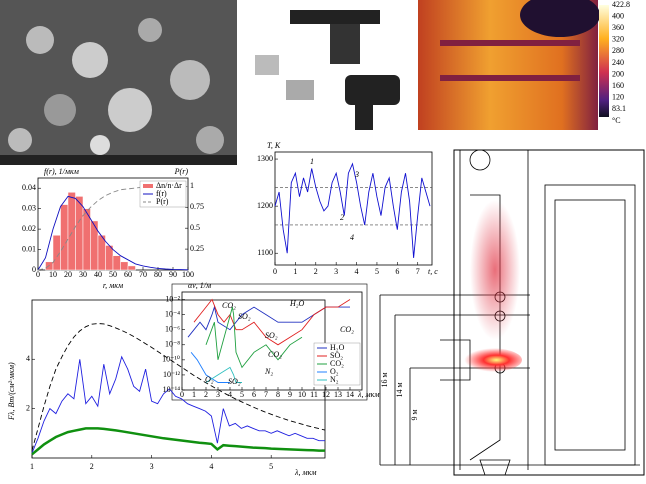 The image size is (646, 484). I want to click on annotation: 4, so click(352, 237).